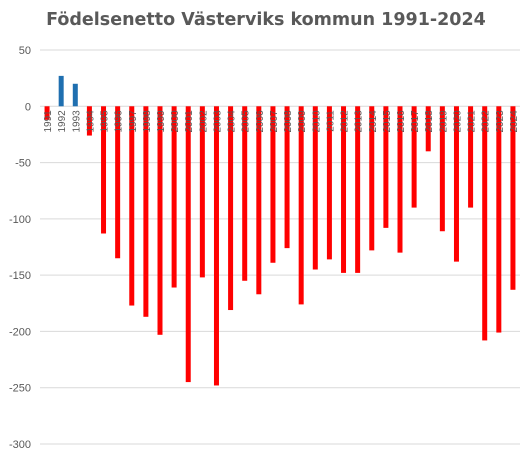 The image size is (532, 460). Describe the element at coordinates (415, 121) in the screenshot. I see `x-tick-label: 2017` at that location.